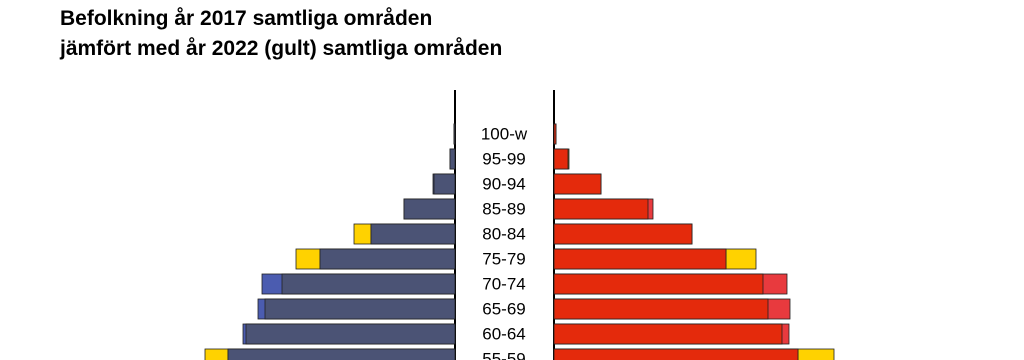  Describe the element at coordinates (503, 233) in the screenshot. I see `age-label: 80-84` at that location.